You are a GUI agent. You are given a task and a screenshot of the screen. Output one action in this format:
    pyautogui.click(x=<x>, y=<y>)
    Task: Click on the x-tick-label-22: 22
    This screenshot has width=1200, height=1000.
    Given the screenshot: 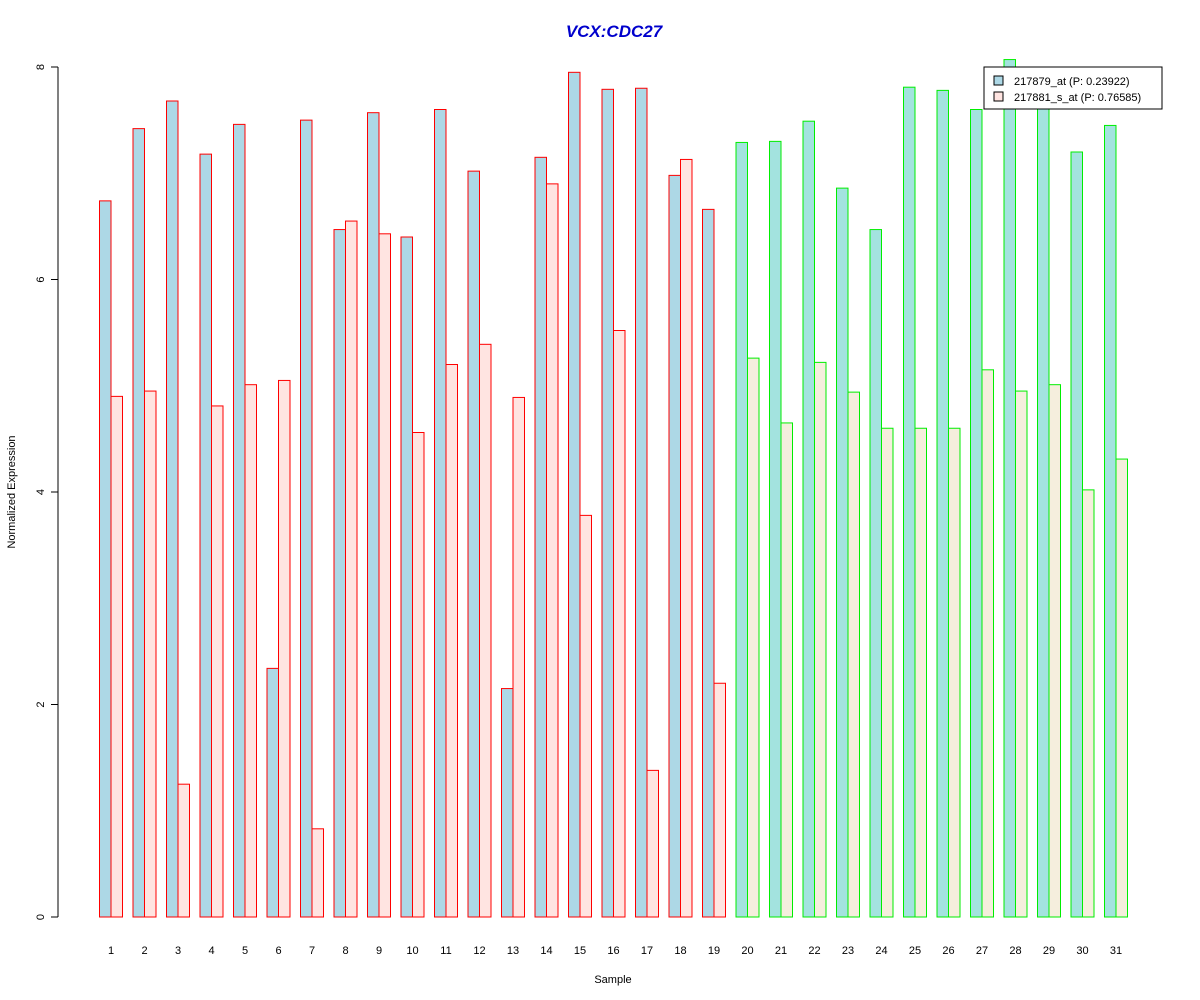 What is the action you would take?
    pyautogui.click(x=814, y=951)
    